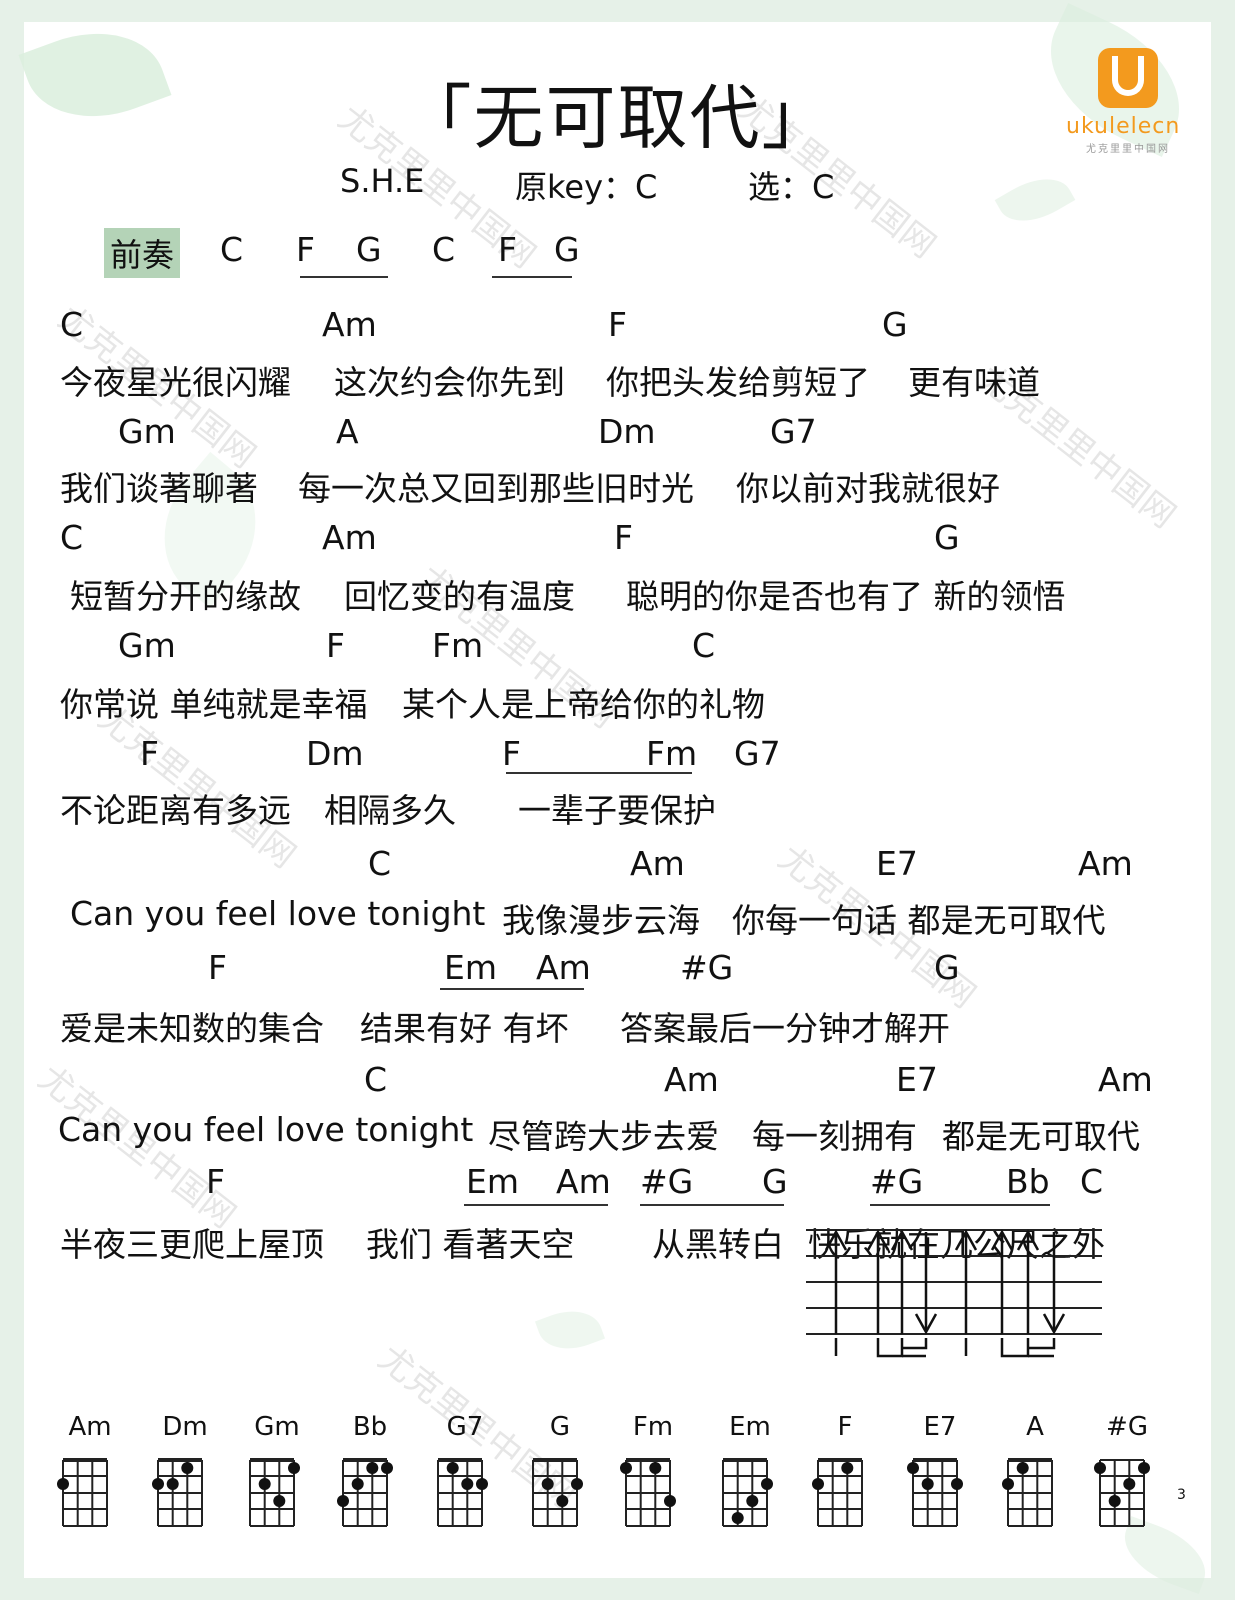 This screenshot has height=1600, width=1235. Describe the element at coordinates (175, 382) in the screenshot. I see `lyric-segment: 今夜星光很闪耀` at that location.